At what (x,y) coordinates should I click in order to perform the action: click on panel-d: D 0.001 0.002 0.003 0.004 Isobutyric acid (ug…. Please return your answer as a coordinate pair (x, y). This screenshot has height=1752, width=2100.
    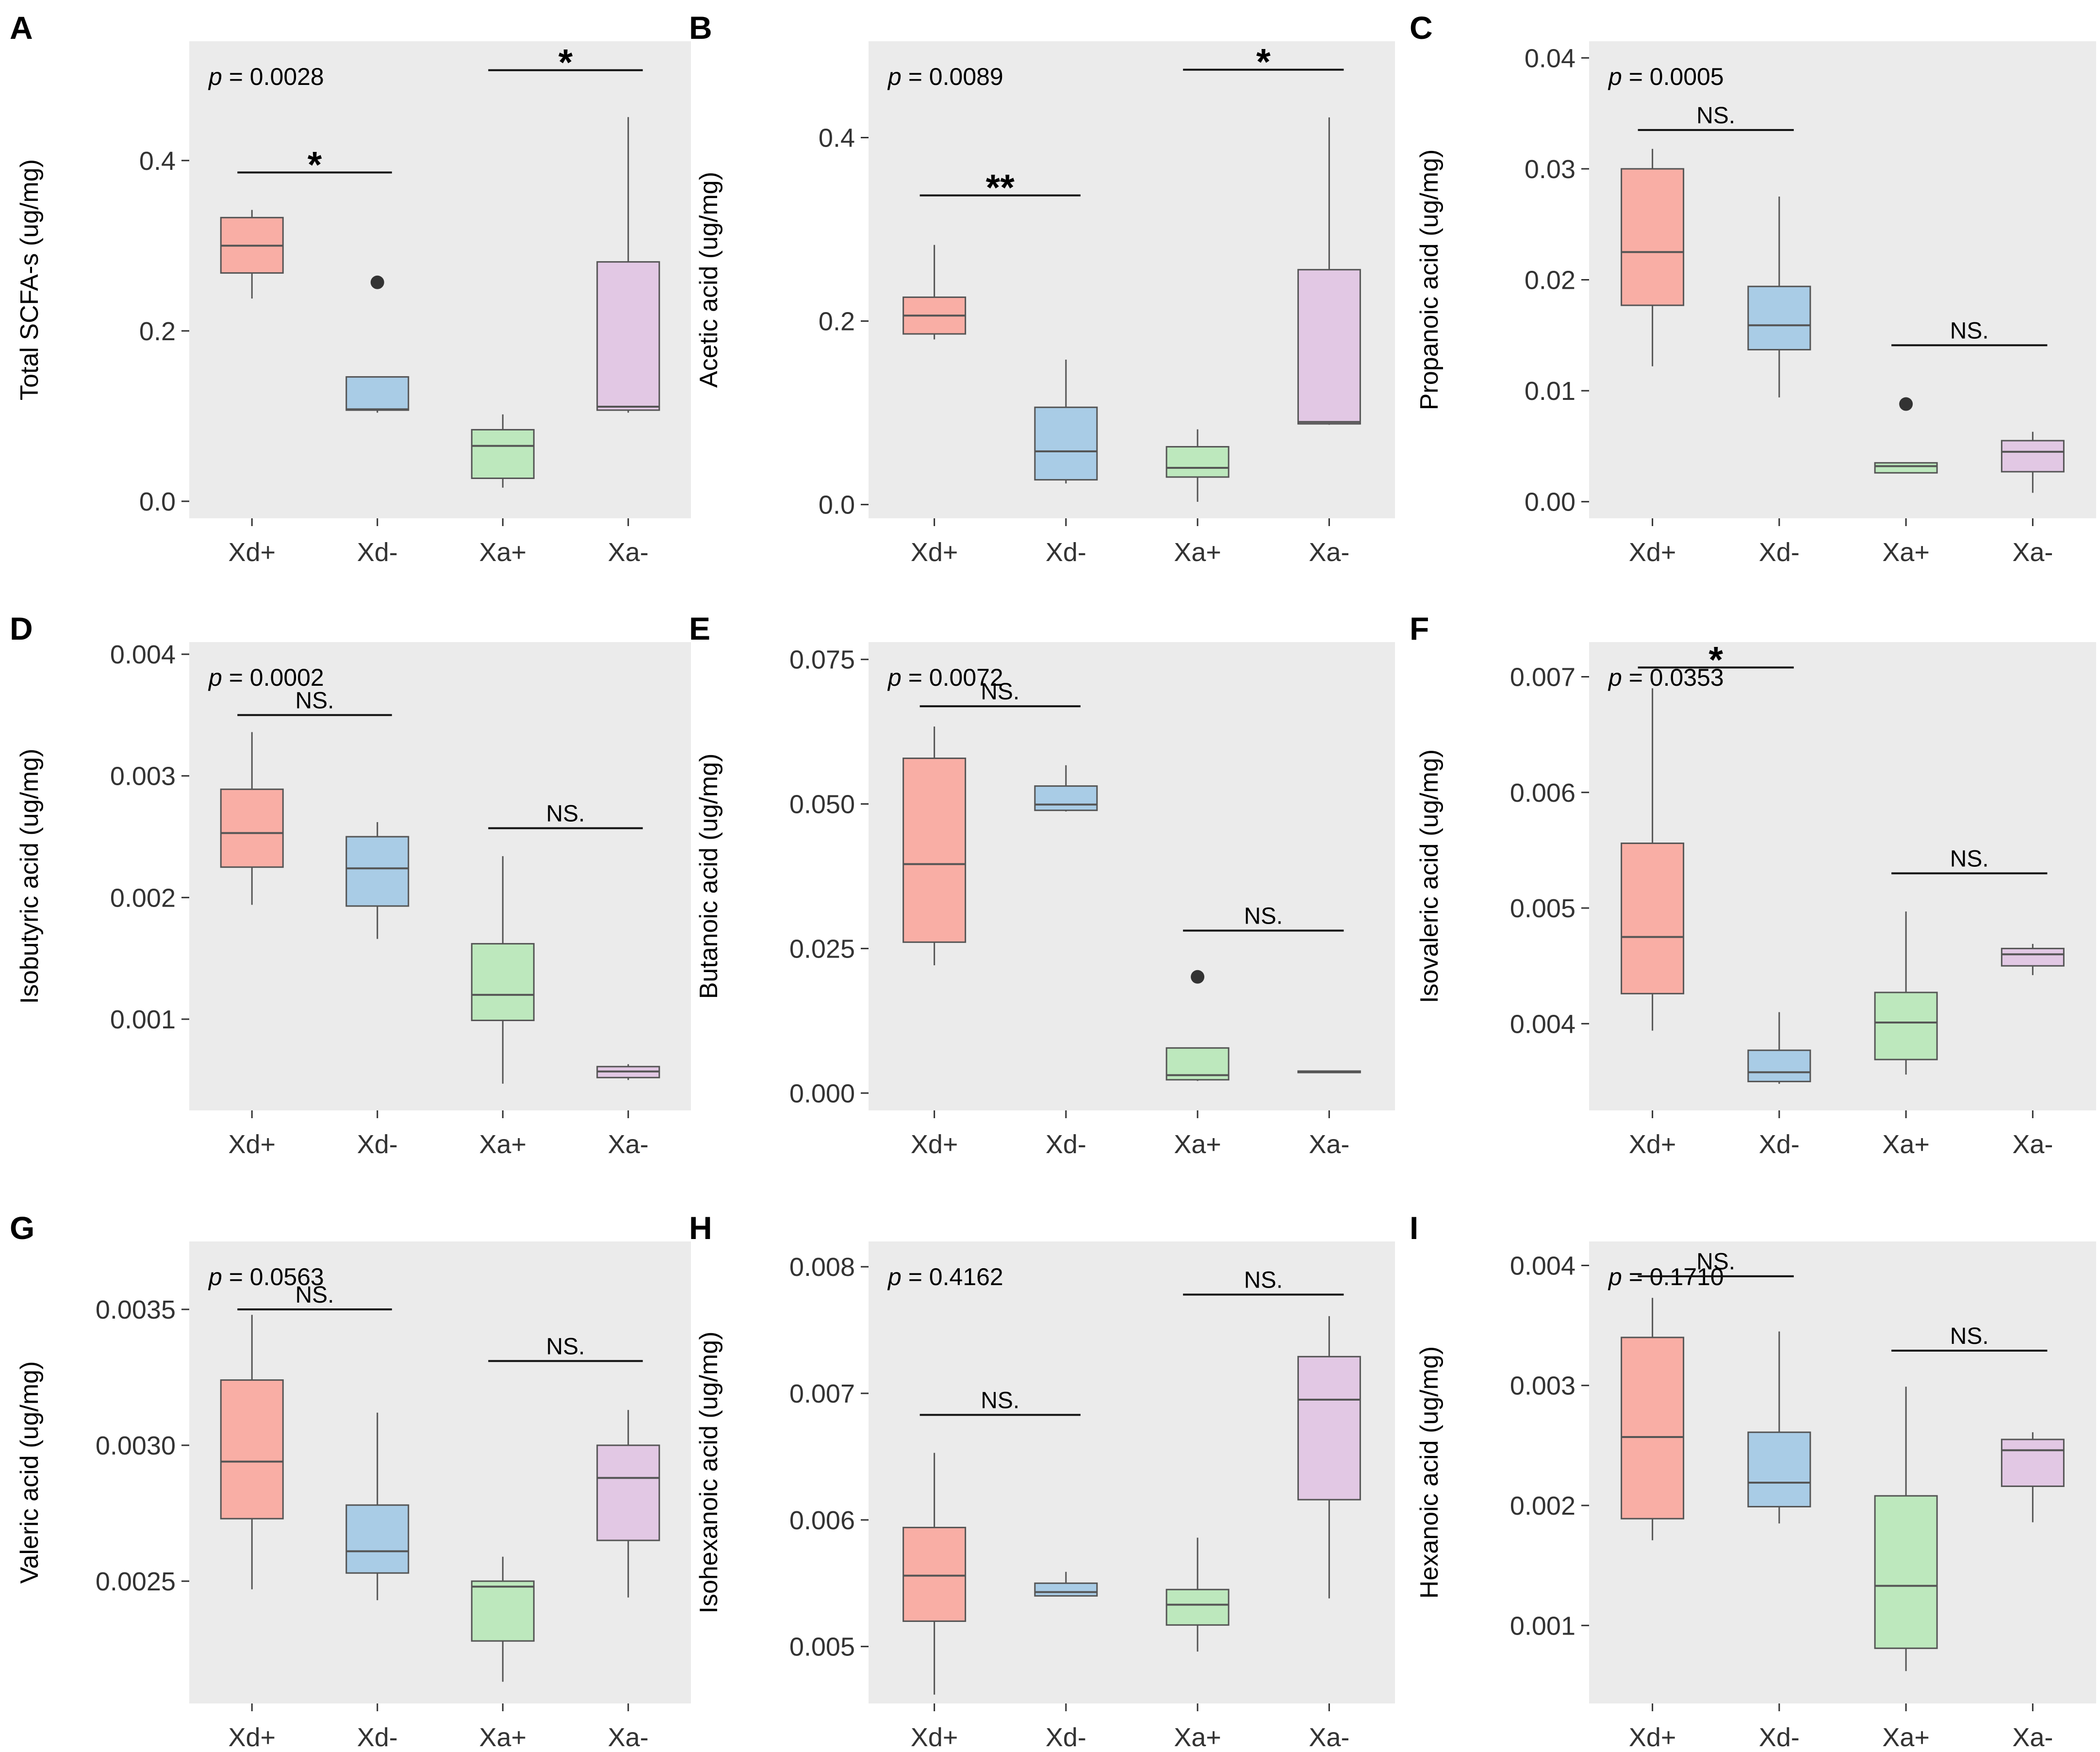
    Looking at the image, I should click on (350, 885).